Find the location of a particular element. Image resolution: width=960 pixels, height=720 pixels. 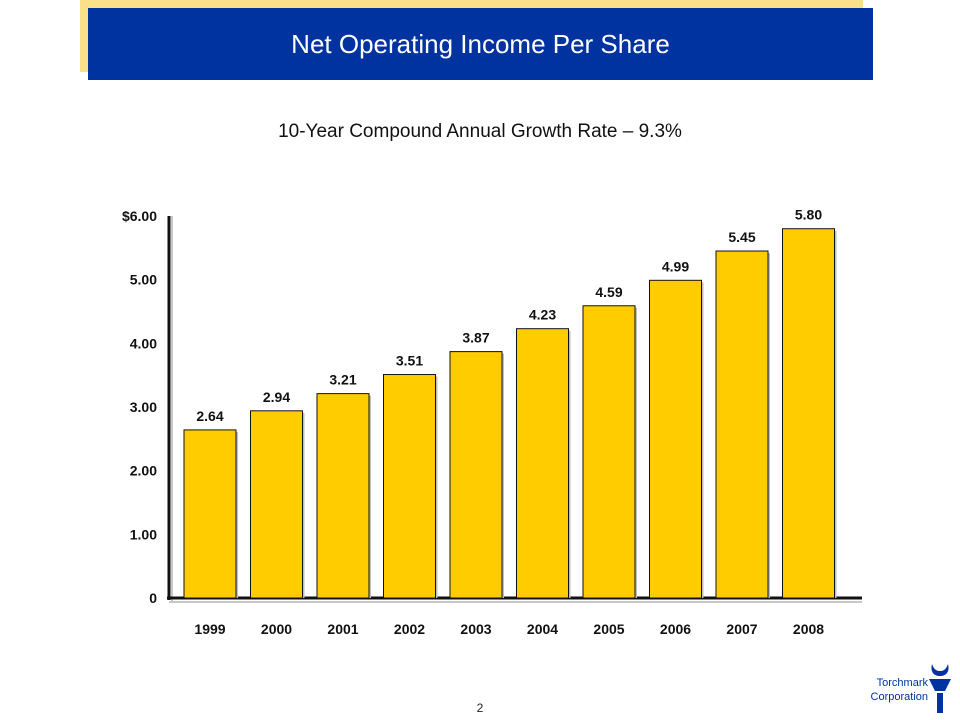

bar-value-label: 5.80 is located at coordinates (808, 215).